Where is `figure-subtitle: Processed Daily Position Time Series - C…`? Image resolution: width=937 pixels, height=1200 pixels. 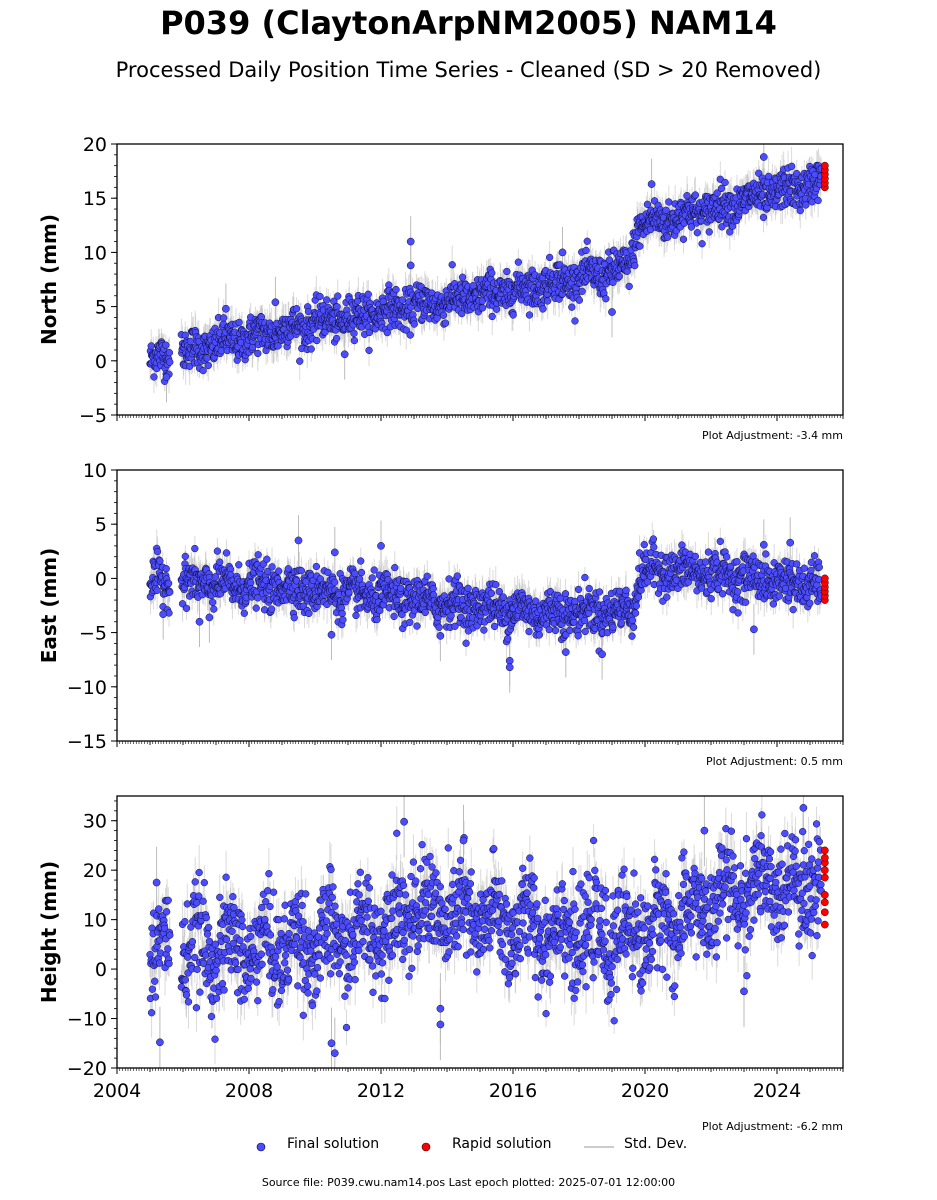 figure-subtitle: Processed Daily Position Time Series - C… is located at coordinates (468, 70).